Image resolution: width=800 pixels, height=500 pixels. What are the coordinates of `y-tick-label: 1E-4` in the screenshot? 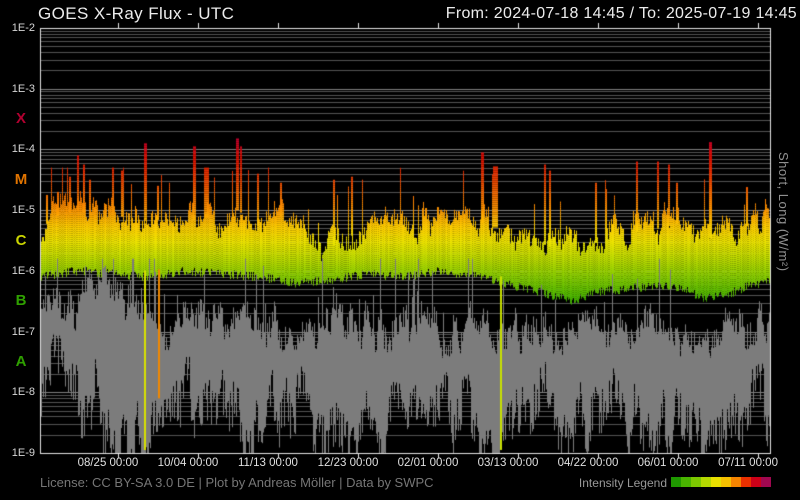 It's located at (23, 149).